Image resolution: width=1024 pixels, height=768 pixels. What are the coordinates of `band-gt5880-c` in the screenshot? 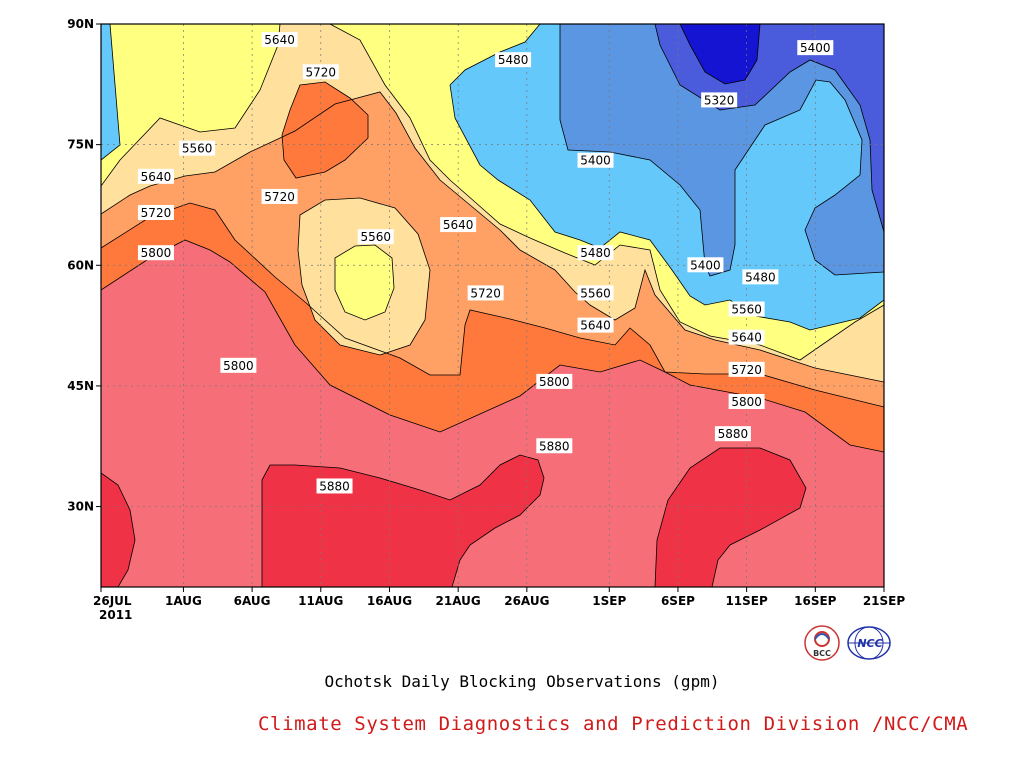 It's located at (730, 517).